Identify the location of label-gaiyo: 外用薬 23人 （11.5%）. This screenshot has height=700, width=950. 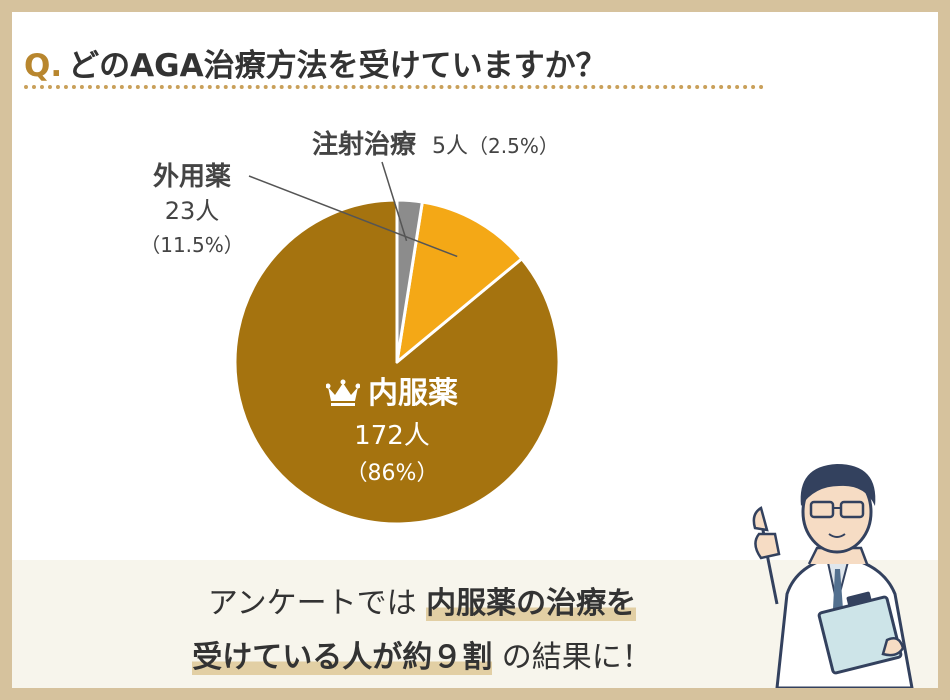
(192, 211).